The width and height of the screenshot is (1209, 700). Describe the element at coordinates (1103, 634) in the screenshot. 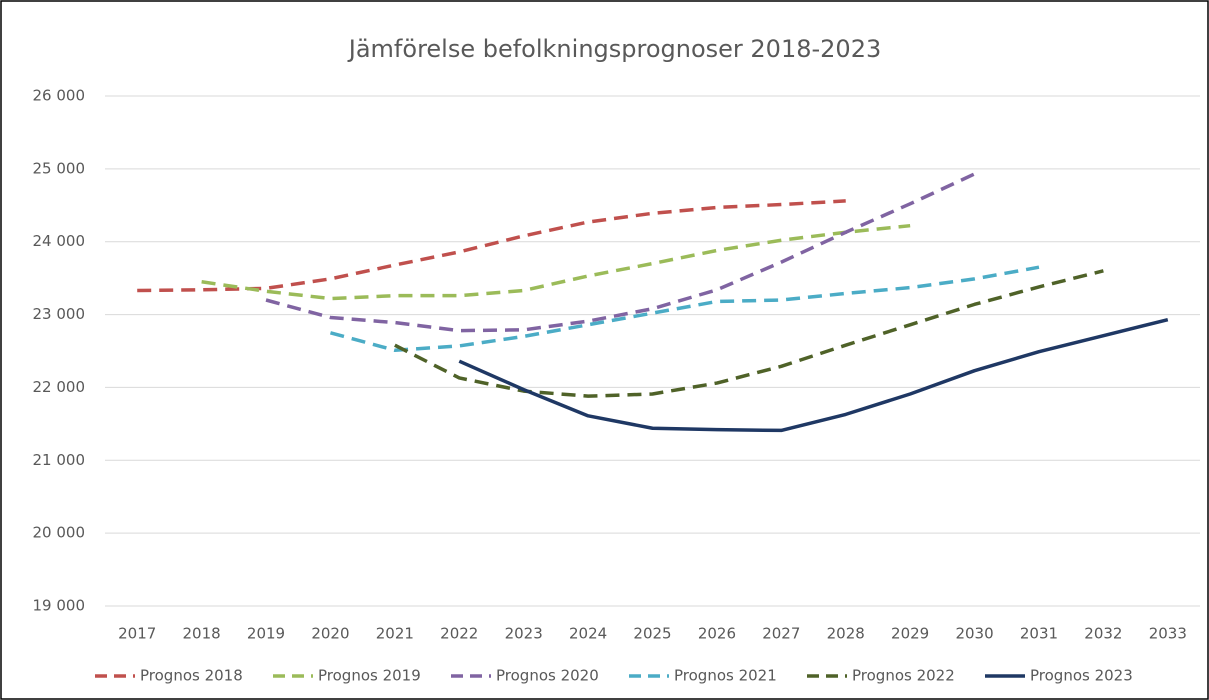

I see `x-tick-label: 2032` at that location.